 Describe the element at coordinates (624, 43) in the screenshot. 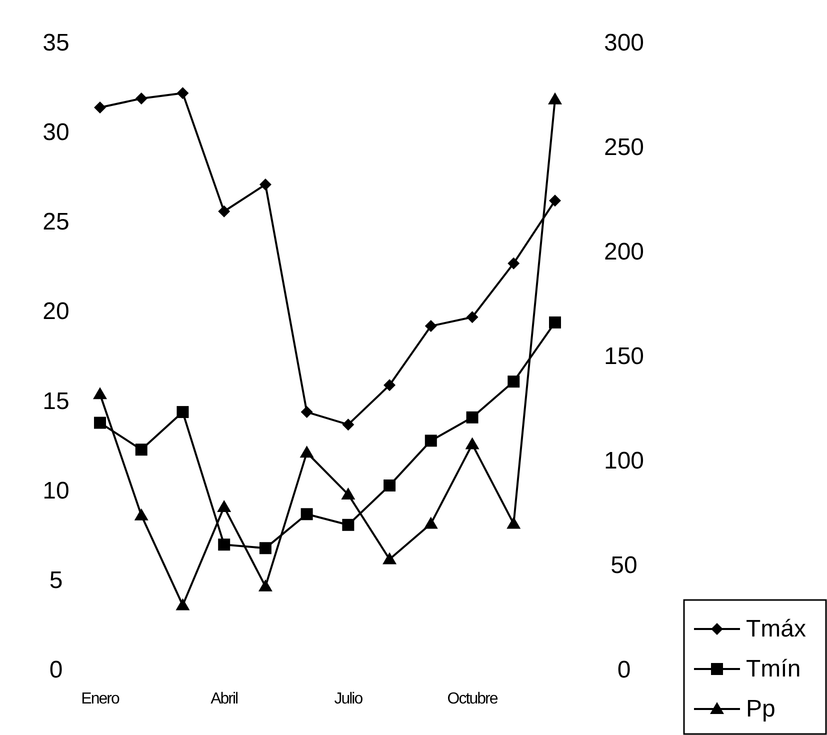

I see `y2-tick-label: 300` at that location.